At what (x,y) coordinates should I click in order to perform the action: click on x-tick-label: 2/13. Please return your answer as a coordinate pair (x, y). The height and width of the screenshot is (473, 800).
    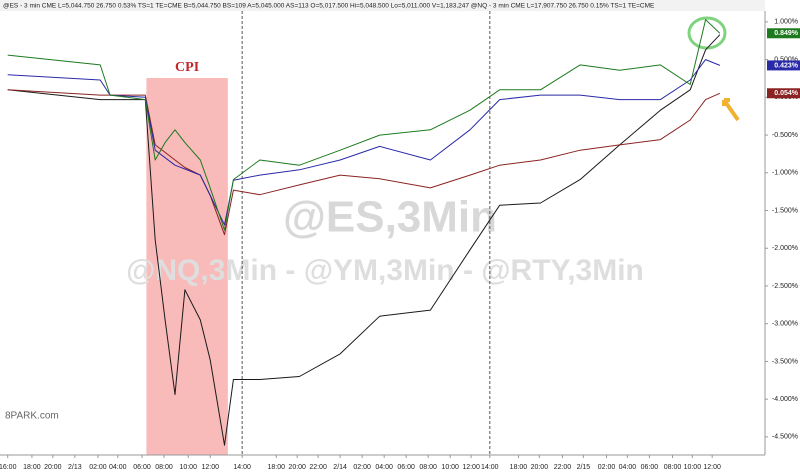
    Looking at the image, I should click on (75, 467).